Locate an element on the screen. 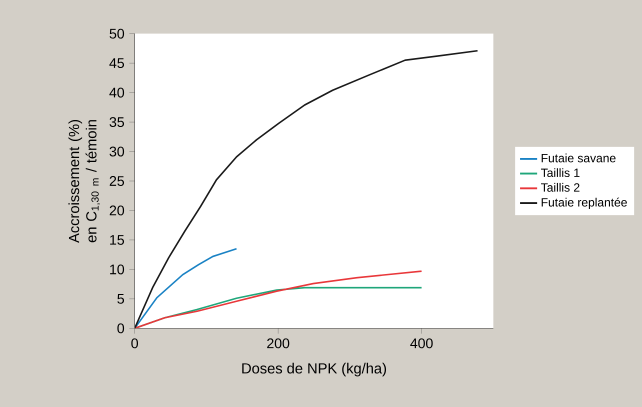  y-tick-label: 30 is located at coordinates (117, 151).